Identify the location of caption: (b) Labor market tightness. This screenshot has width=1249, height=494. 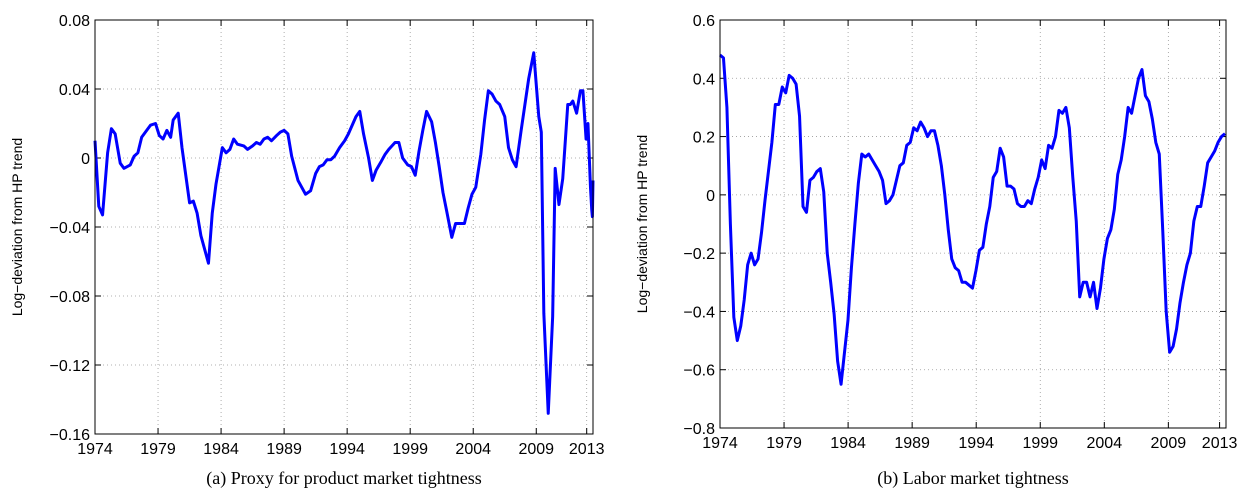
(972, 478).